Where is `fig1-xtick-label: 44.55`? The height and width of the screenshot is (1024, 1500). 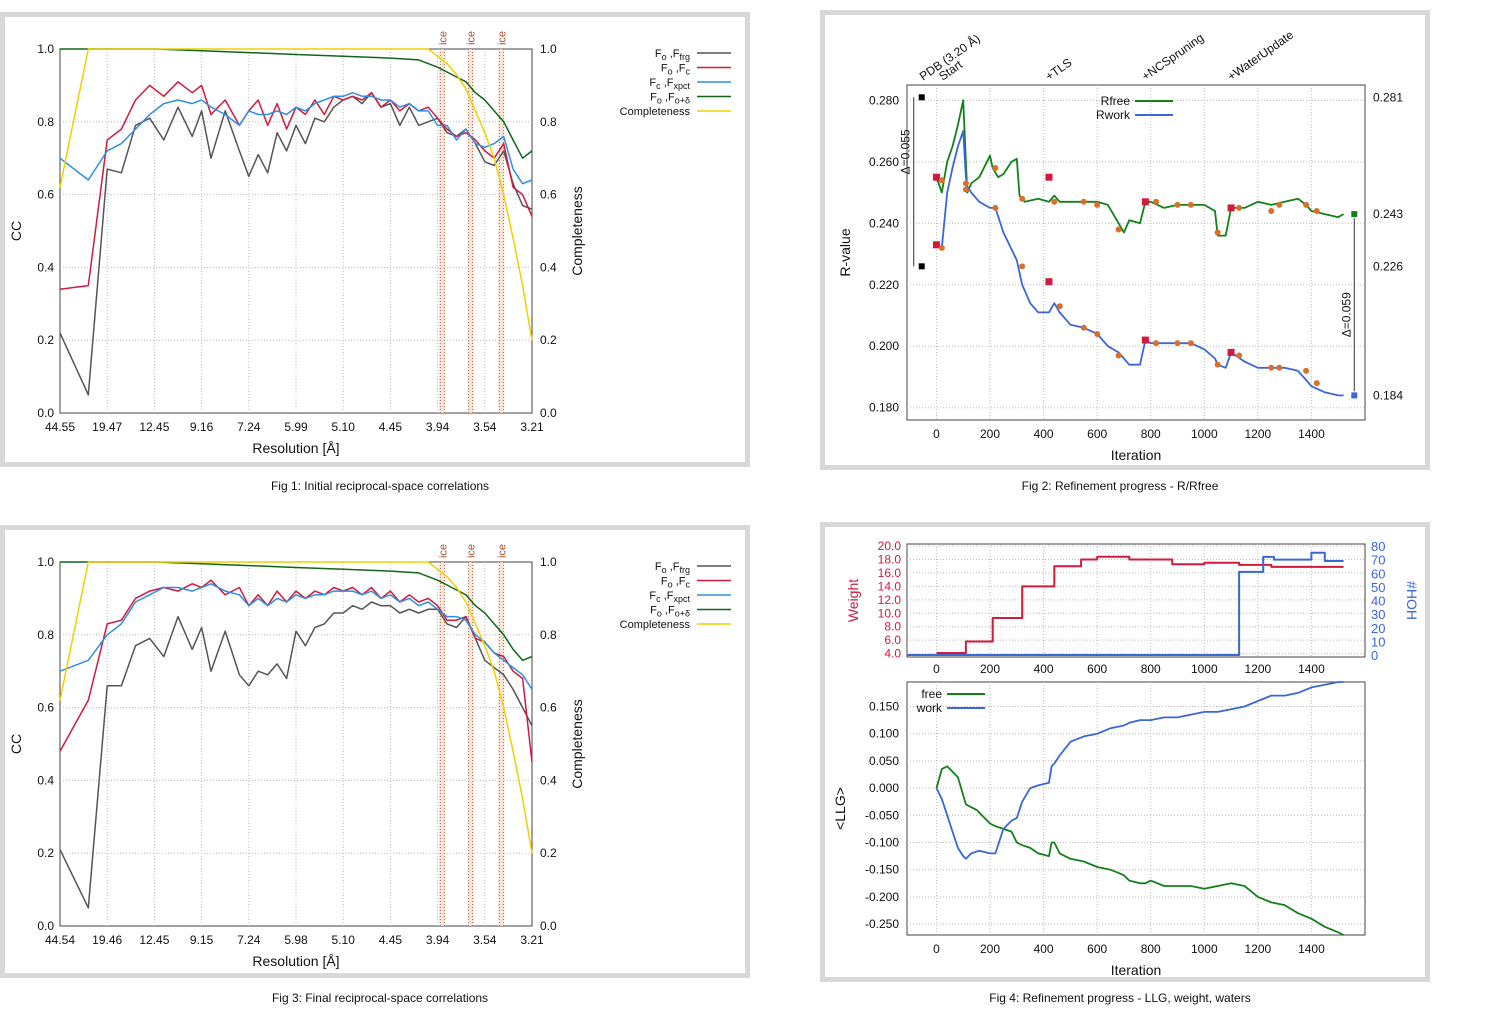
fig1-xtick-label: 44.55 is located at coordinates (60, 427).